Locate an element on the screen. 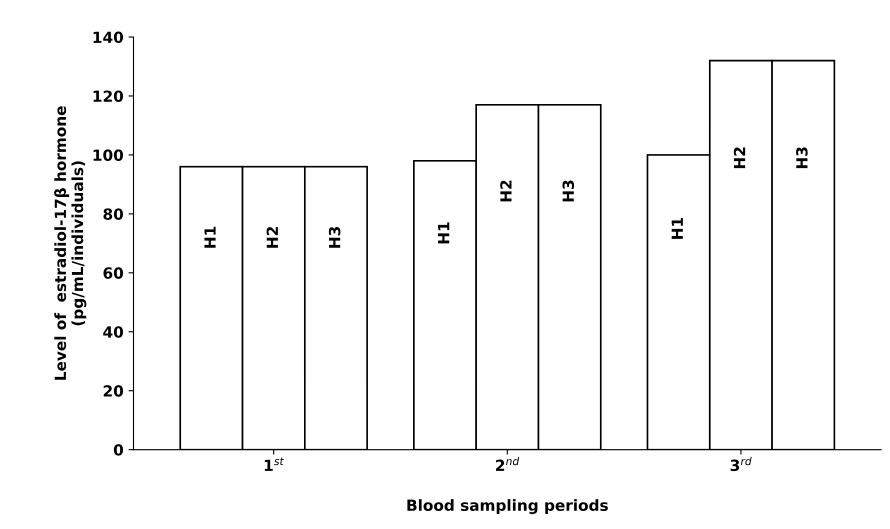 The width and height of the screenshot is (890, 529). y-tick-label: 80 is located at coordinates (113, 214).